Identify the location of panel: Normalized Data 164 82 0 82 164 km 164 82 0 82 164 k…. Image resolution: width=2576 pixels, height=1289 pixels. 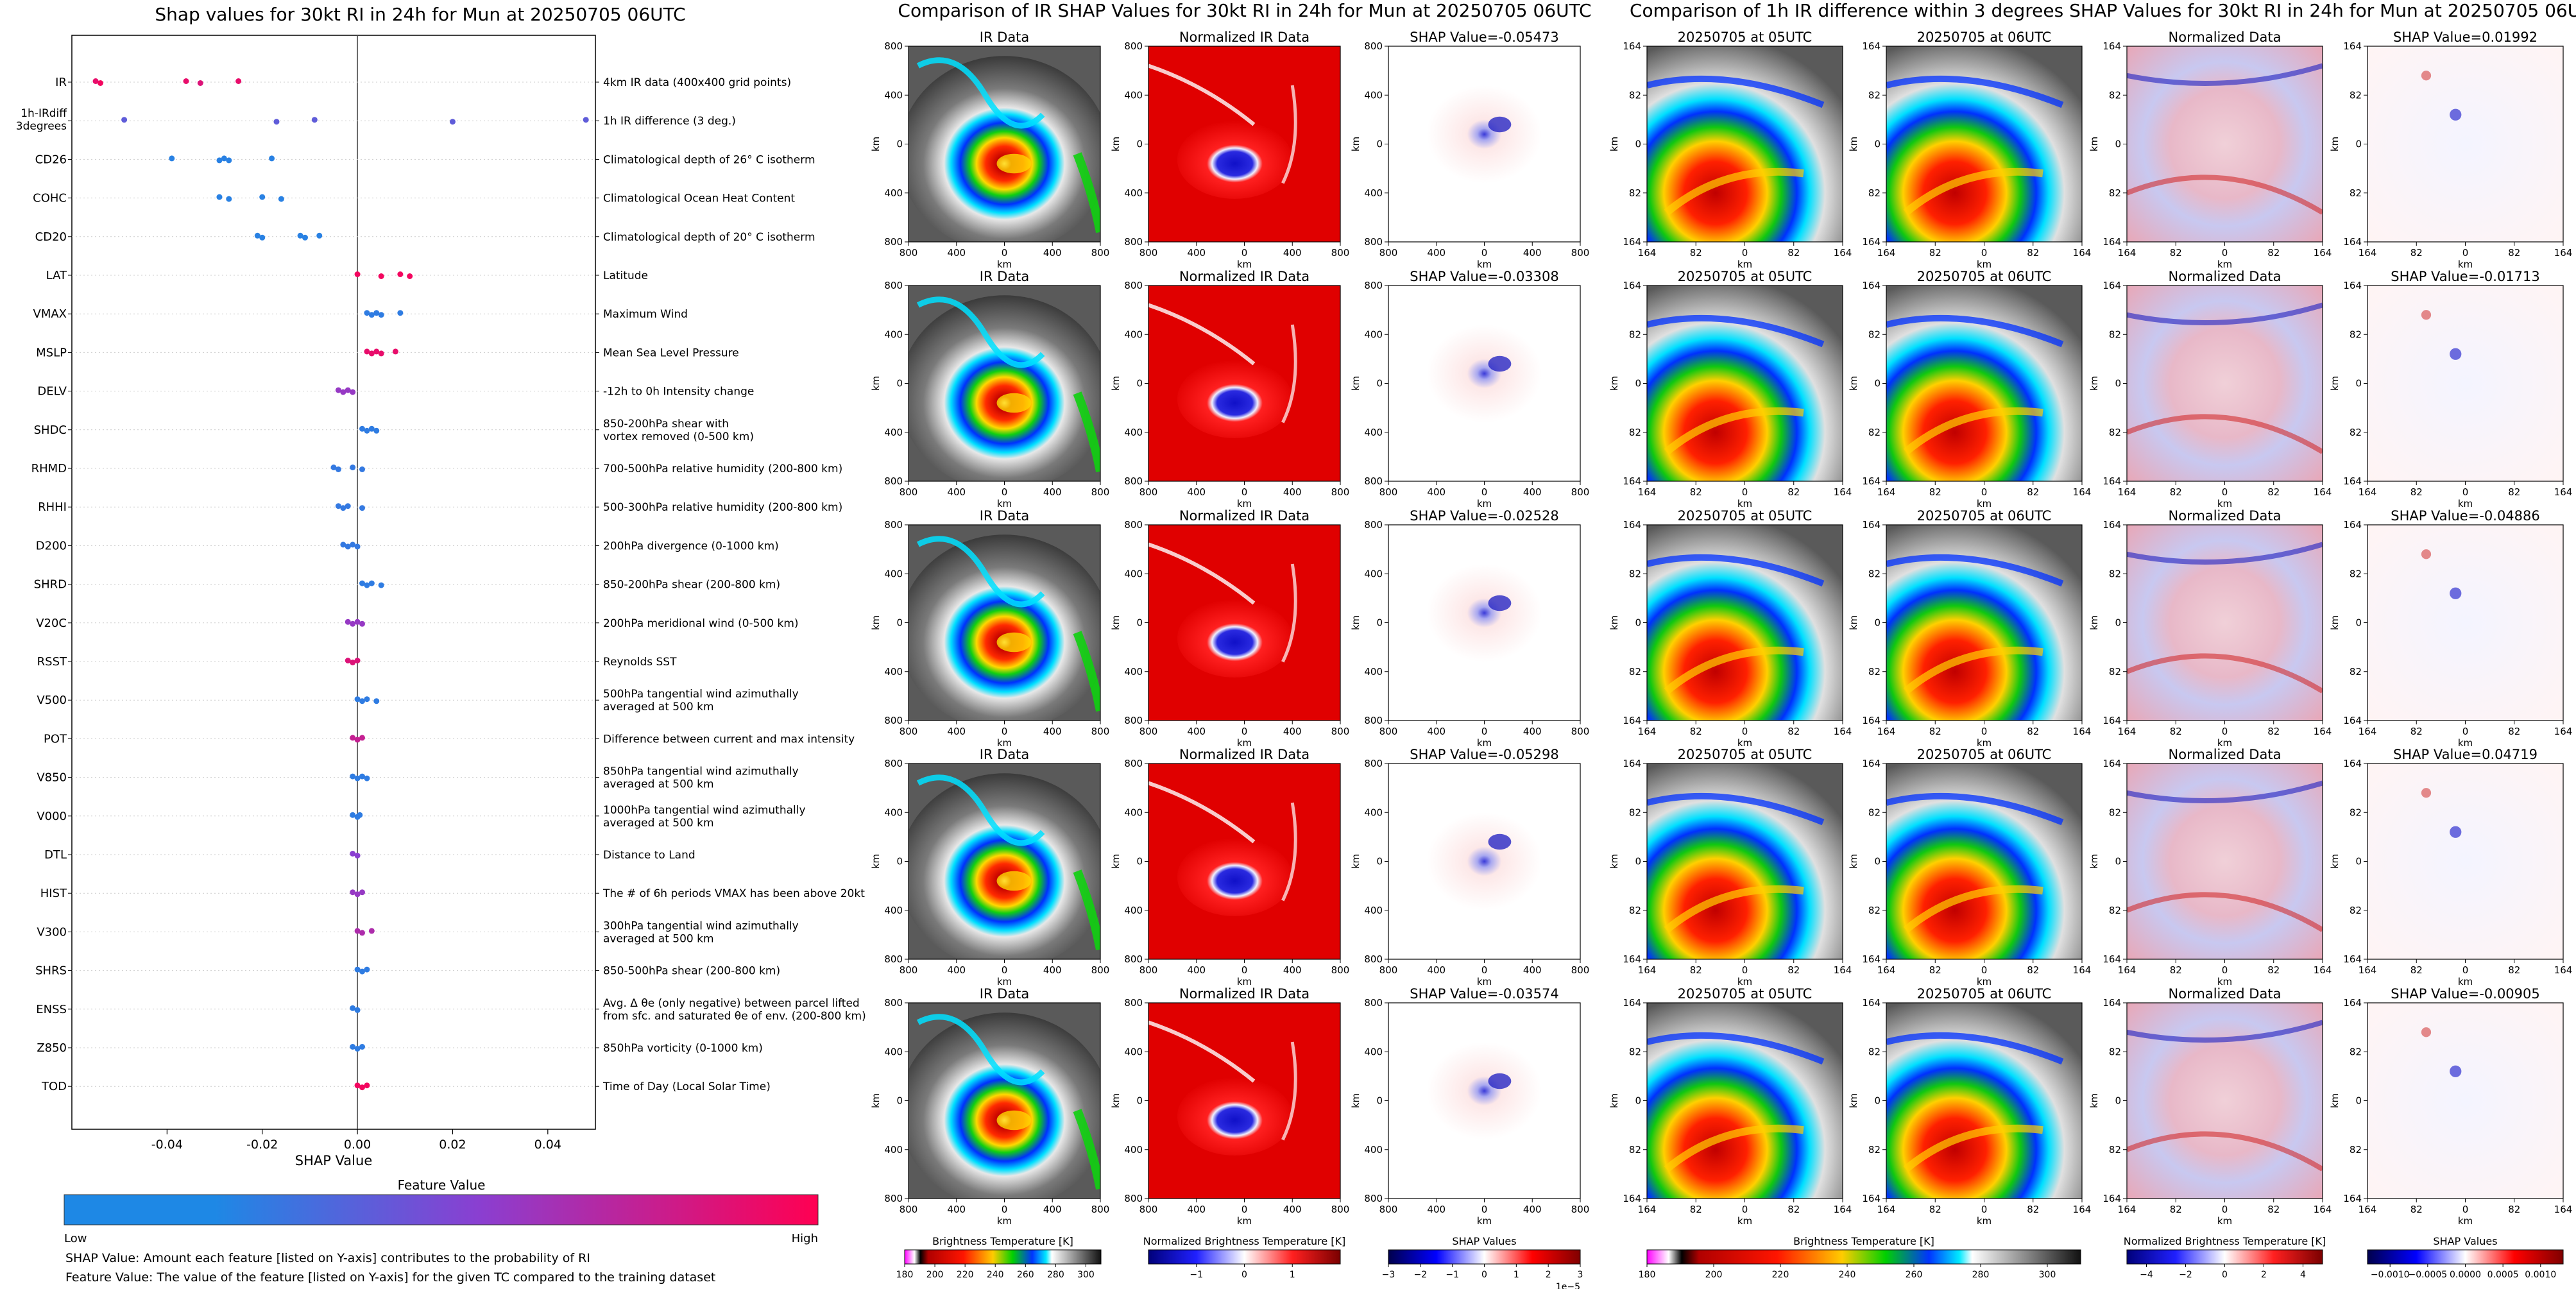
(2210, 389).